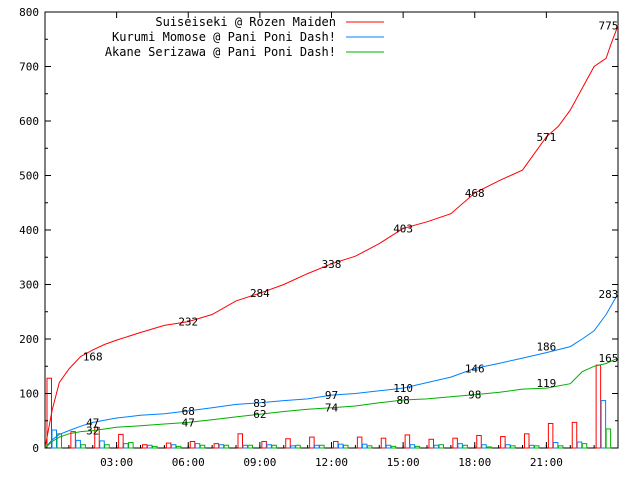 The width and height of the screenshot is (640, 480). What do you see at coordinates (546, 137) in the screenshot?
I see `data-label: 571` at bounding box center [546, 137].